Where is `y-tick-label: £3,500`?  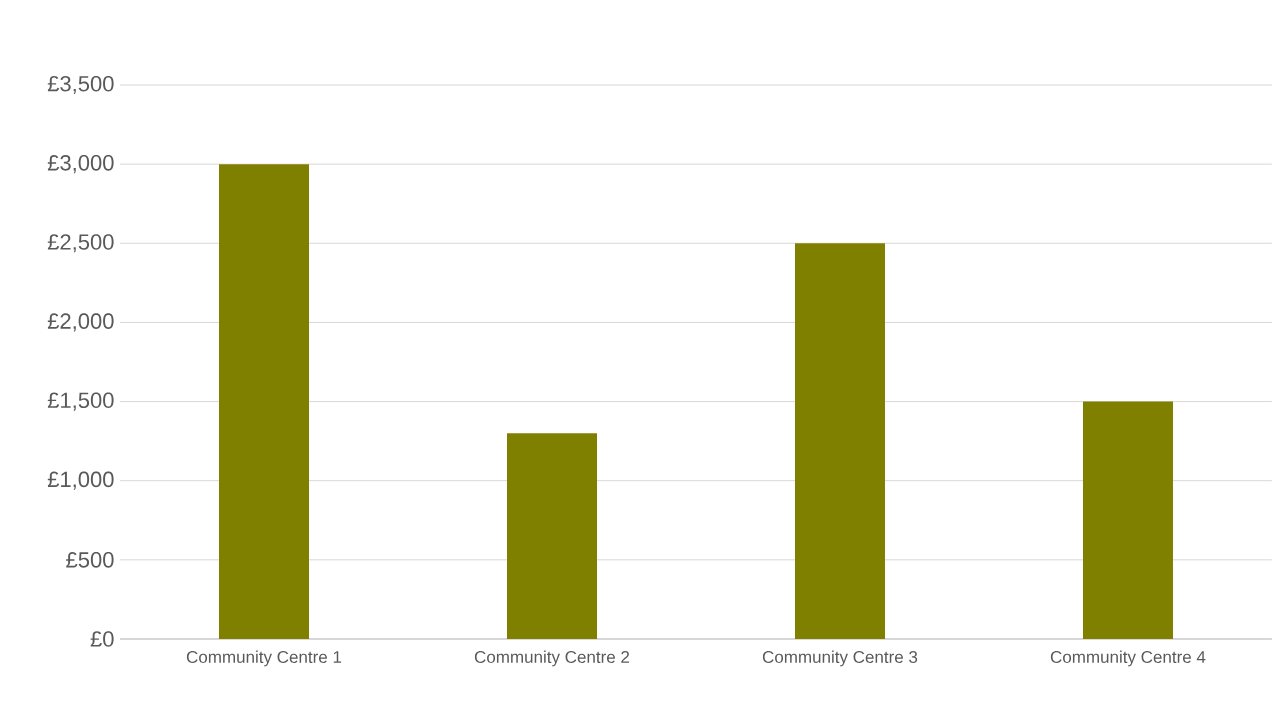 y-tick-label: £3,500 is located at coordinates (80, 85).